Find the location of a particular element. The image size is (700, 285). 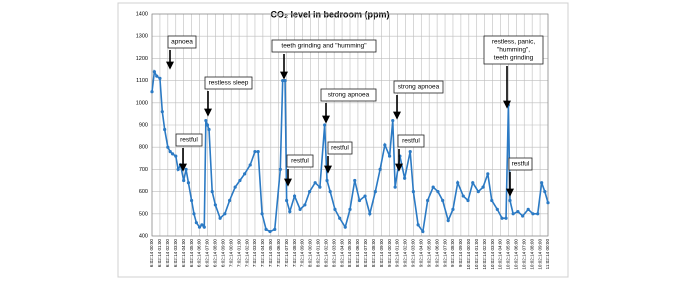

x-tick-label: 8:02:14 09:00 is located at coordinates (381, 253).